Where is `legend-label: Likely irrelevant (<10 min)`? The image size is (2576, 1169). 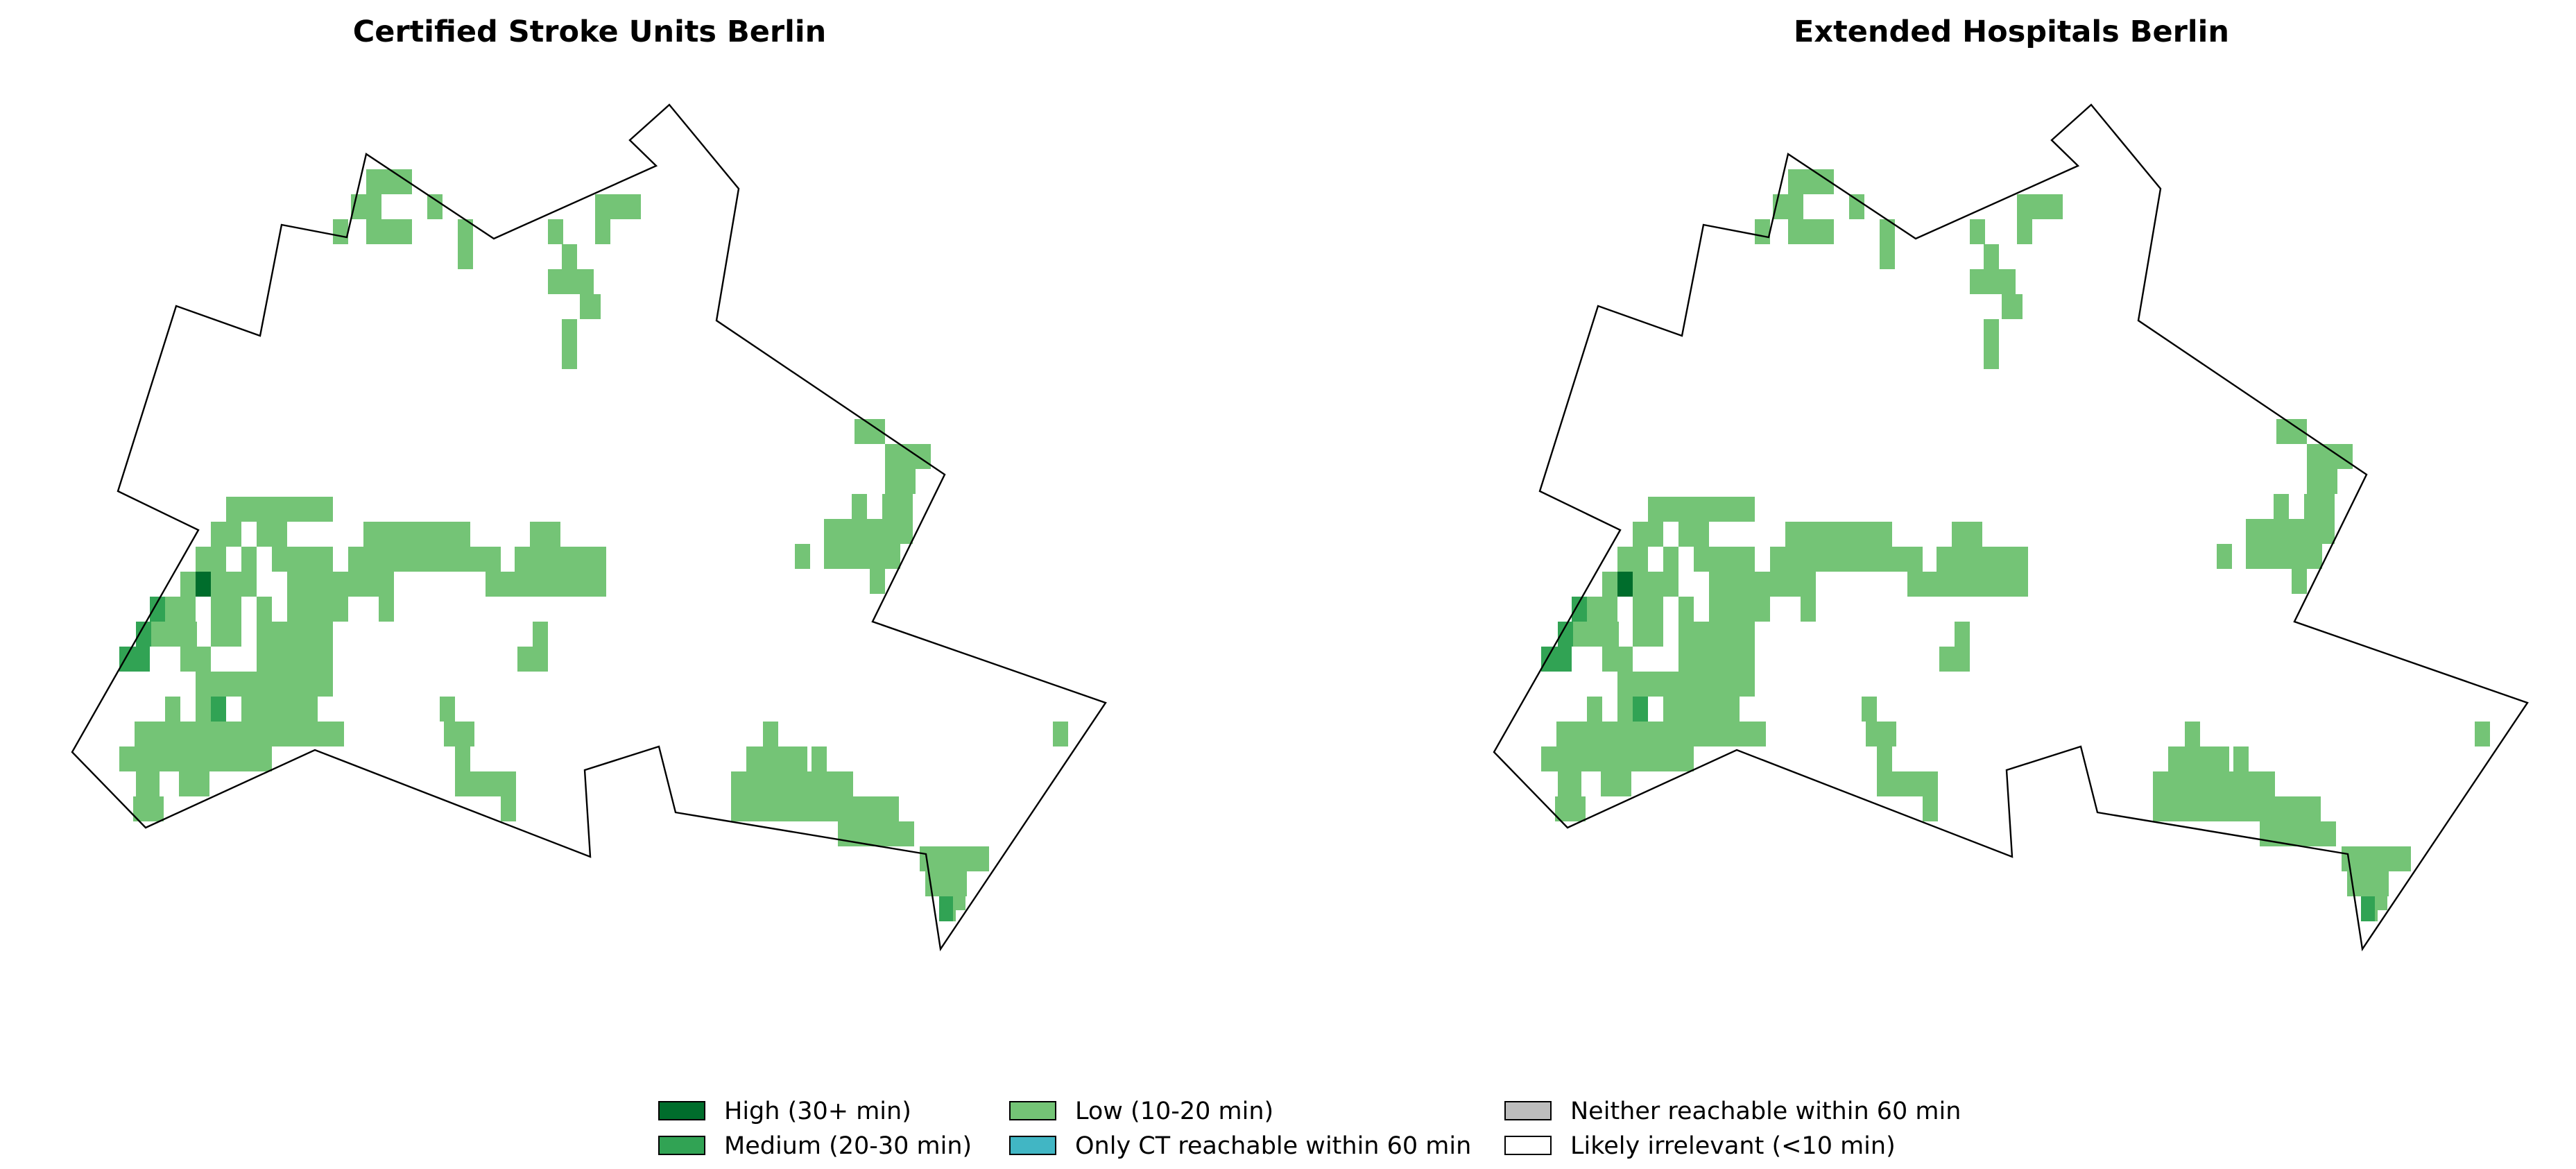
legend-label: Likely irrelevant (<10 min) is located at coordinates (1733, 1146).